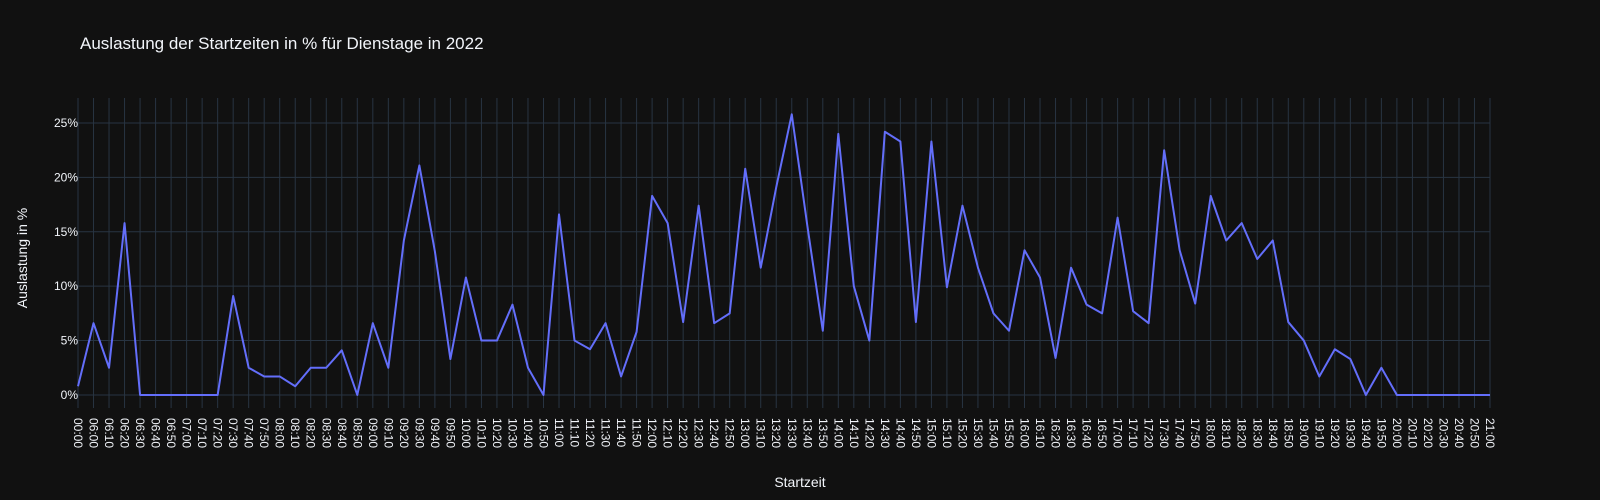 The width and height of the screenshot is (1600, 500). I want to click on x-tick-label: 06:30, so click(140, 433).